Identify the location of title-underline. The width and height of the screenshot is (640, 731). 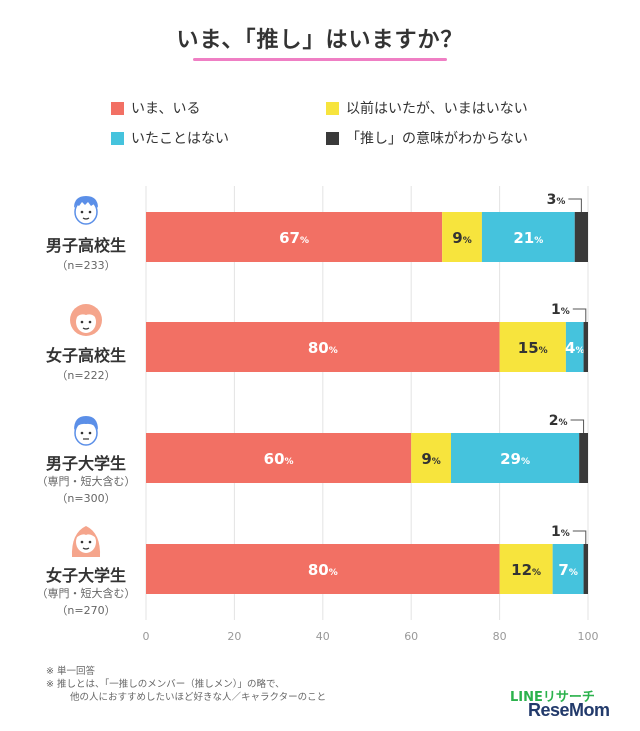
(320, 59).